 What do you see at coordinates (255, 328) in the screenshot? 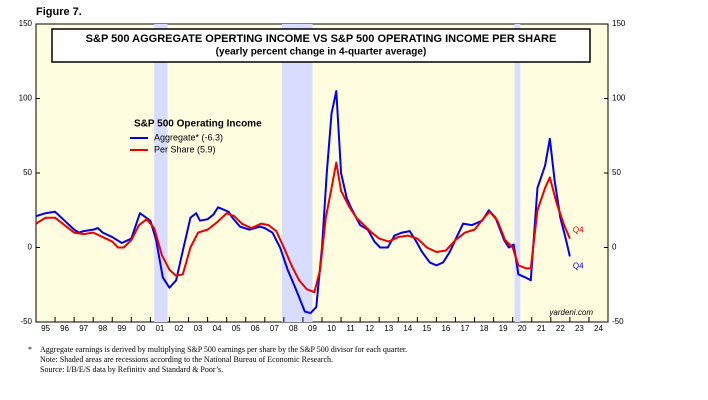
I see `x-tick-label: 06` at bounding box center [255, 328].